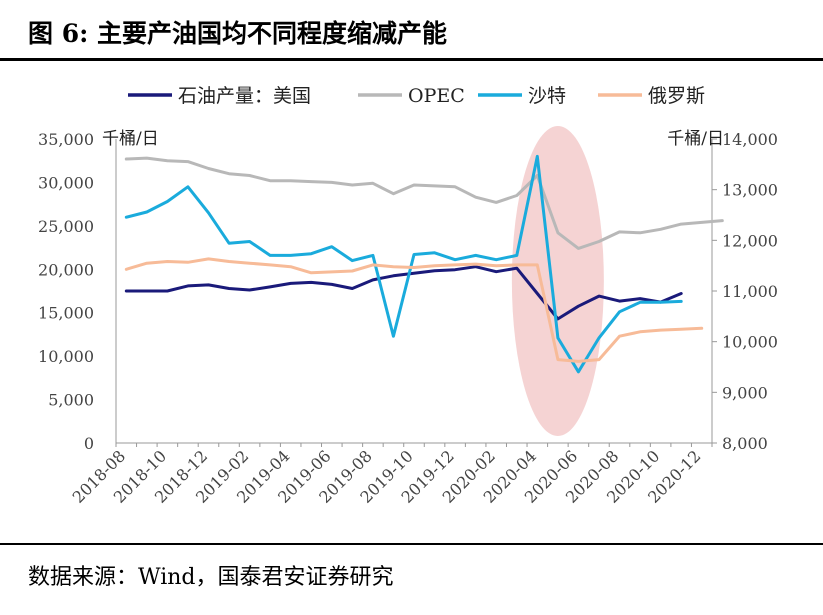 The image size is (823, 615). I want to click on left-tick-label: 15,000, so click(66, 313).